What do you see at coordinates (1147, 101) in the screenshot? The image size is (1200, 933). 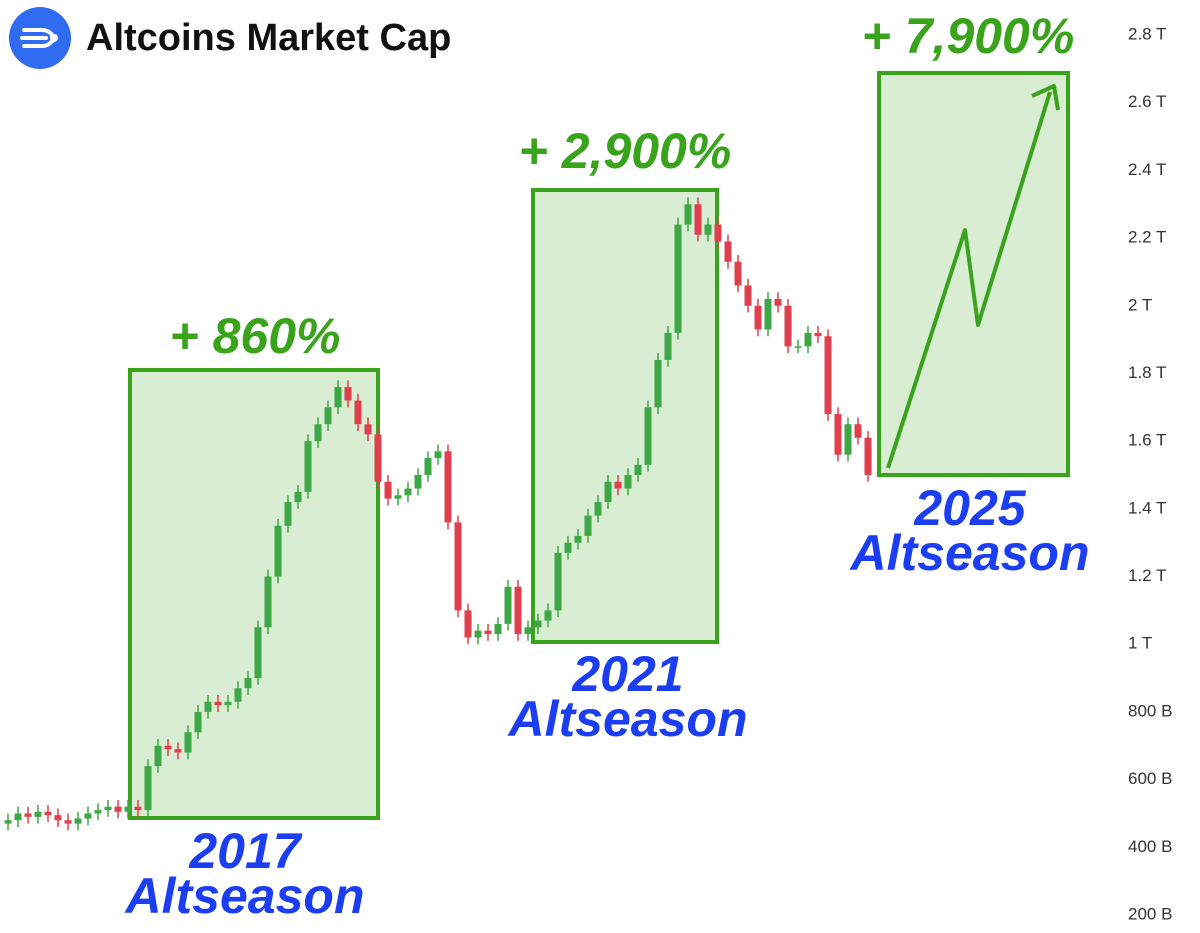 I see `y-tick-label: 2.6 T` at bounding box center [1147, 101].